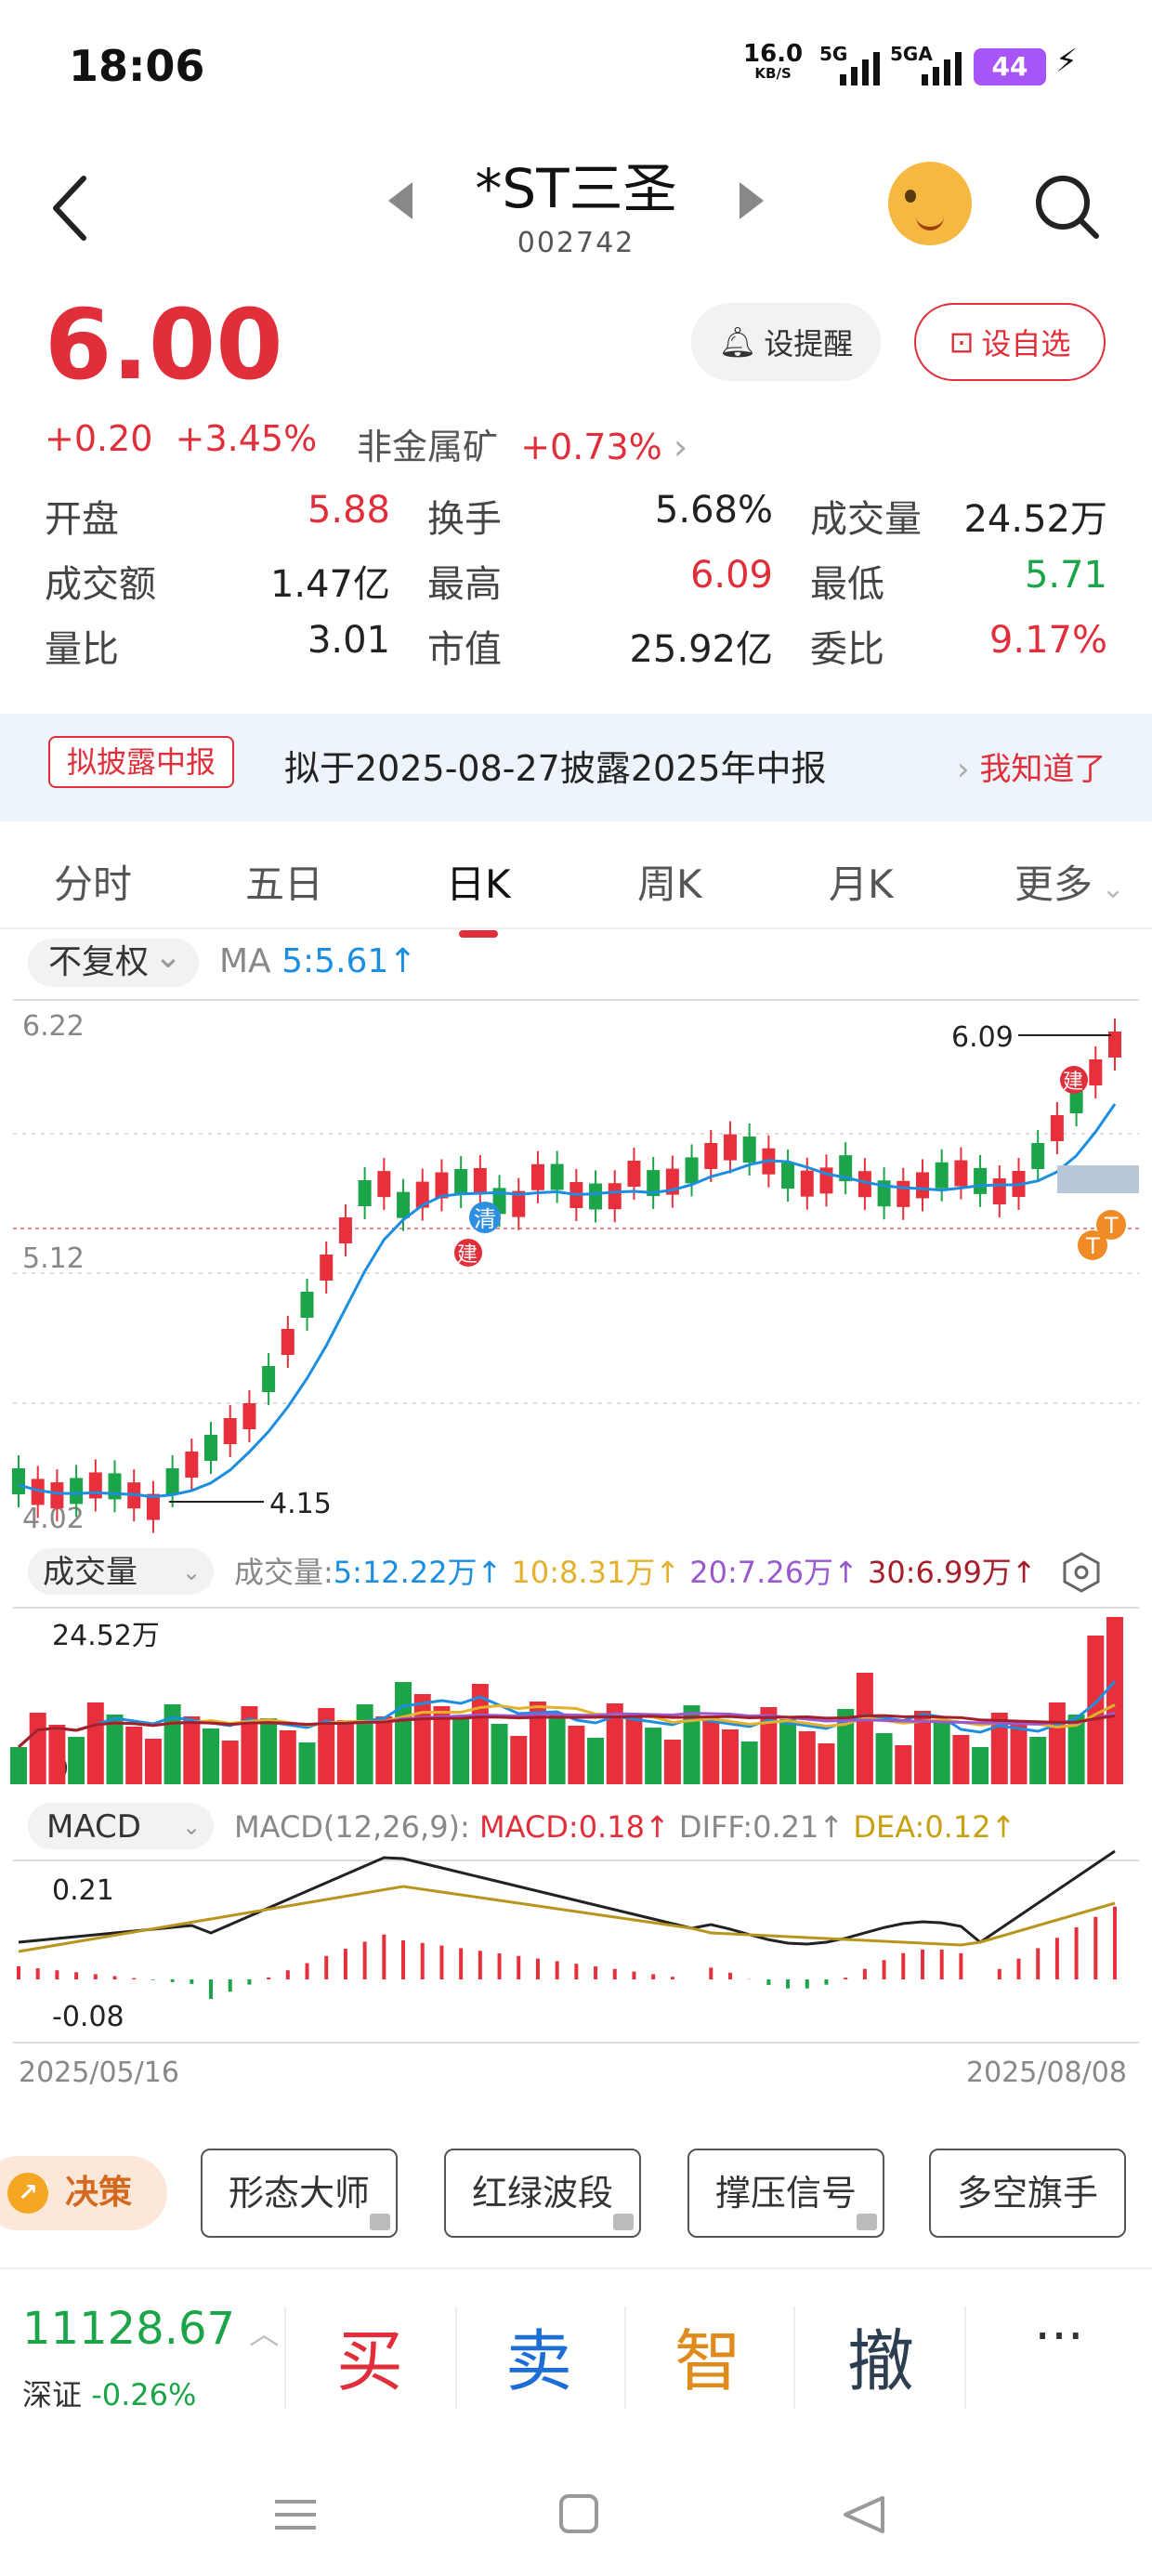 Image resolution: width=1152 pixels, height=2576 pixels. What do you see at coordinates (752, 200) in the screenshot?
I see `next-stock-icon` at bounding box center [752, 200].